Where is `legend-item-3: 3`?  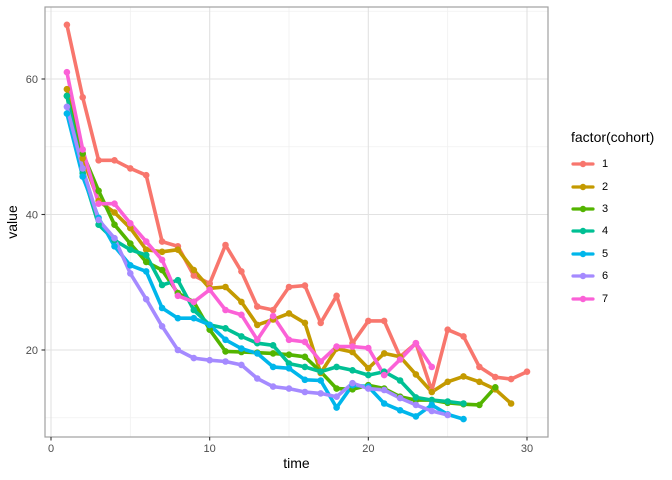 legend-item-3: 3 is located at coordinates (589, 209).